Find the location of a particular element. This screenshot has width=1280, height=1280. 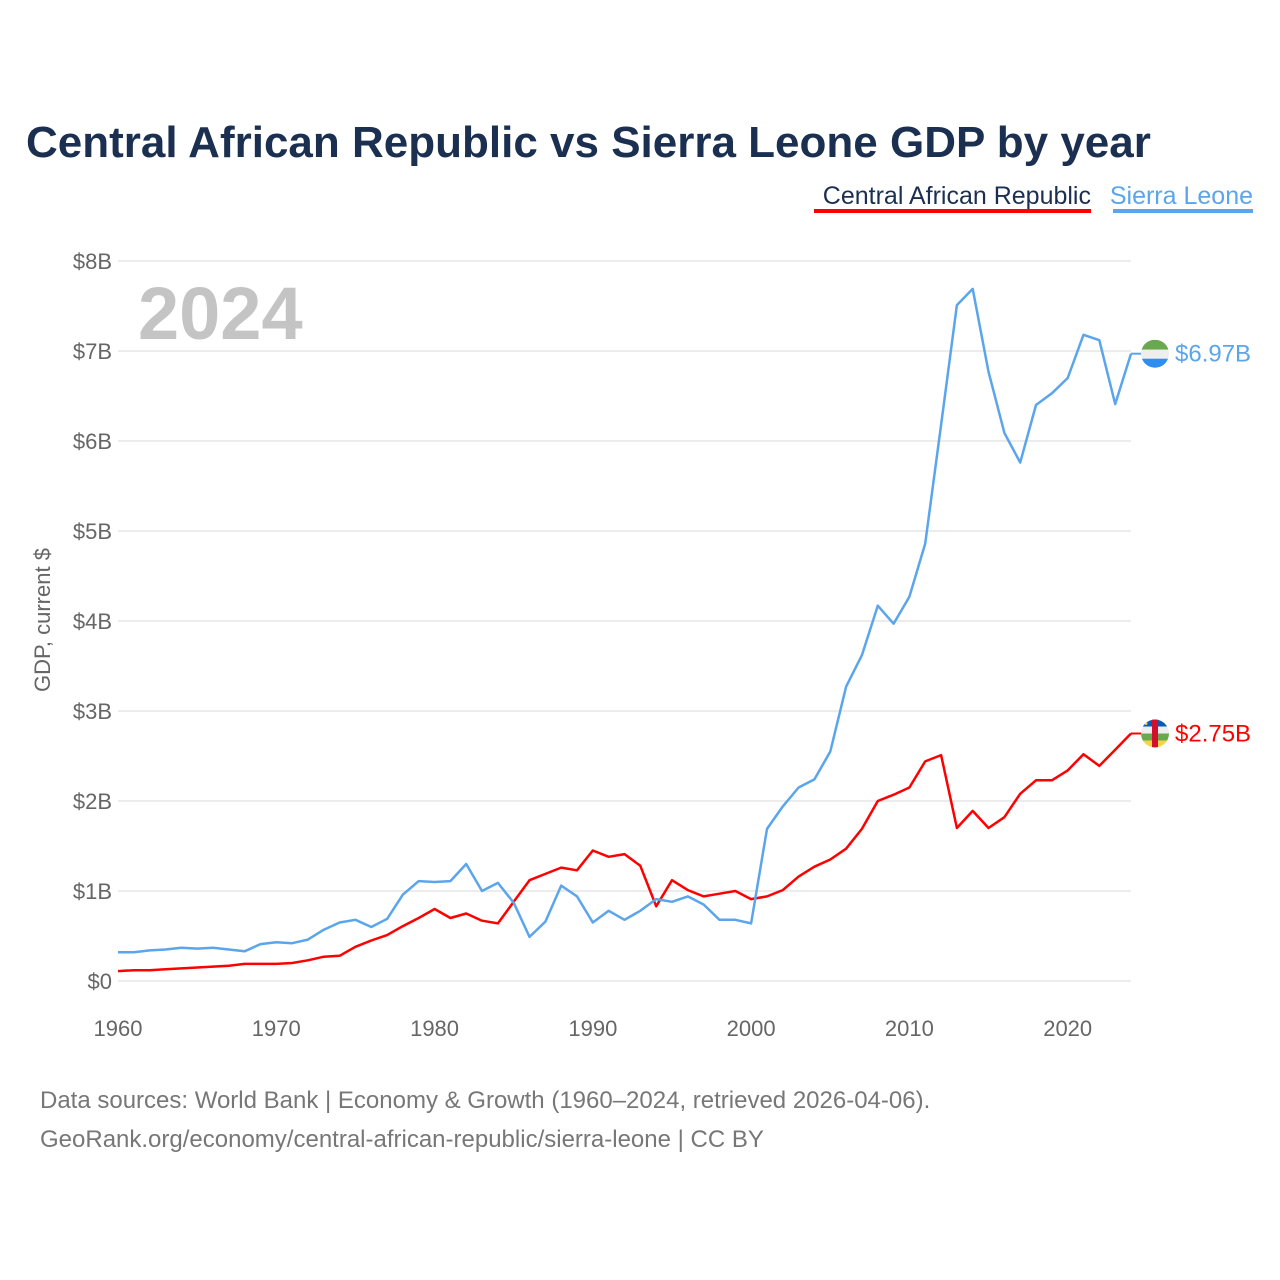

legend-item-sierra-leone: Sierra Leone is located at coordinates (1181, 197).